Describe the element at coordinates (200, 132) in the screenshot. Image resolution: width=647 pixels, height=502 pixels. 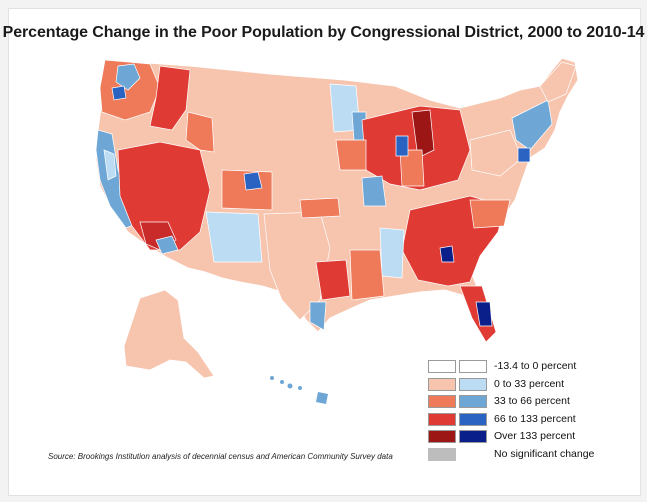
I see `region-utah-red` at that location.